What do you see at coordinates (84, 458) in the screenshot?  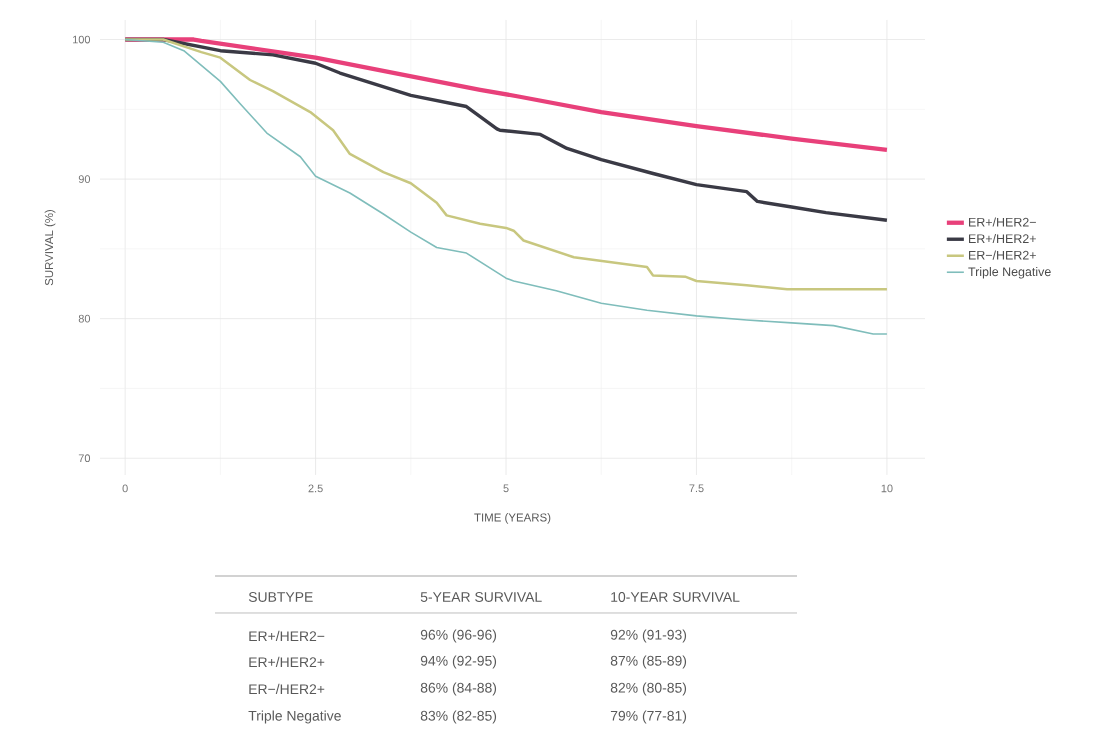 I see `y-tick-label: 70` at bounding box center [84, 458].